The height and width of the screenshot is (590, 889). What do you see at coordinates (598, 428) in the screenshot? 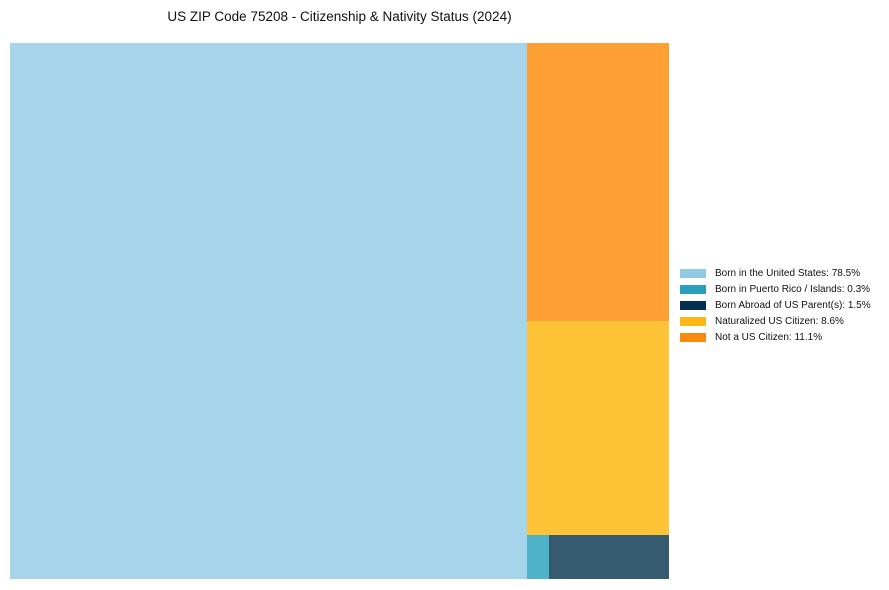
I see `tile-naturalized` at bounding box center [598, 428].